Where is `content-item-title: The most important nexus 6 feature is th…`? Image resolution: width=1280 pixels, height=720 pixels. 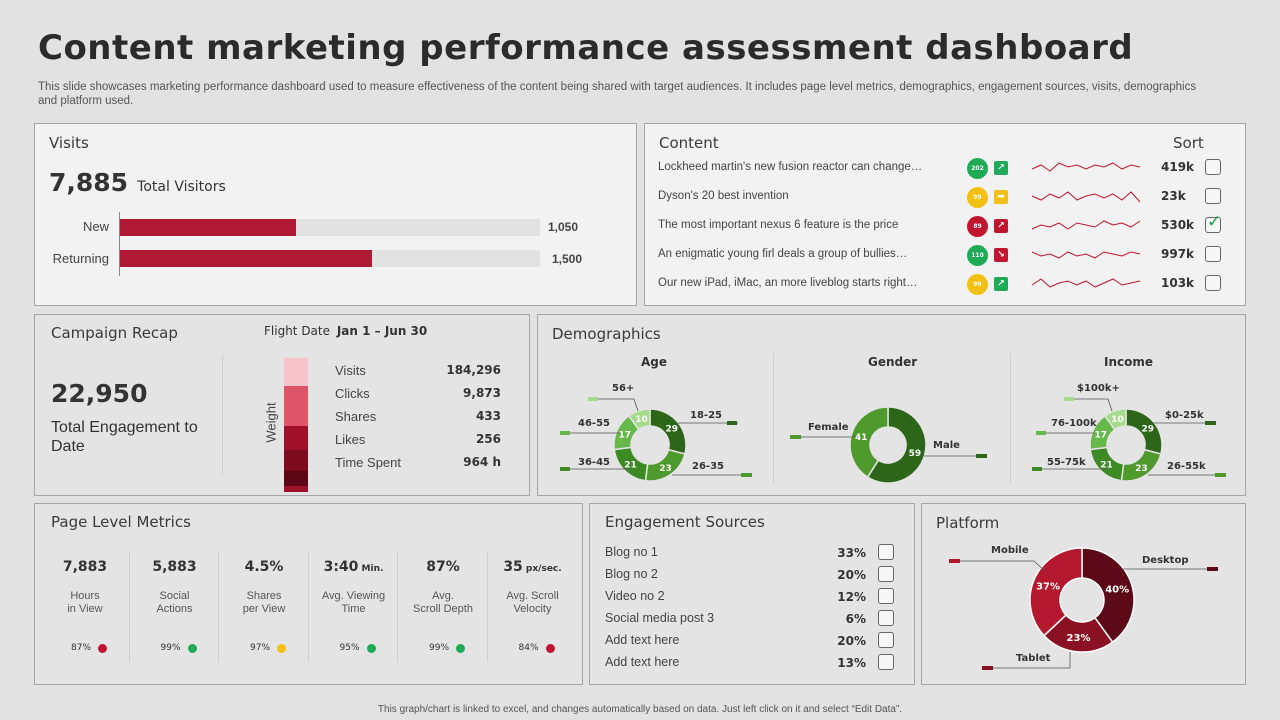 content-item-title: The most important nexus 6 feature is th… is located at coordinates (778, 225).